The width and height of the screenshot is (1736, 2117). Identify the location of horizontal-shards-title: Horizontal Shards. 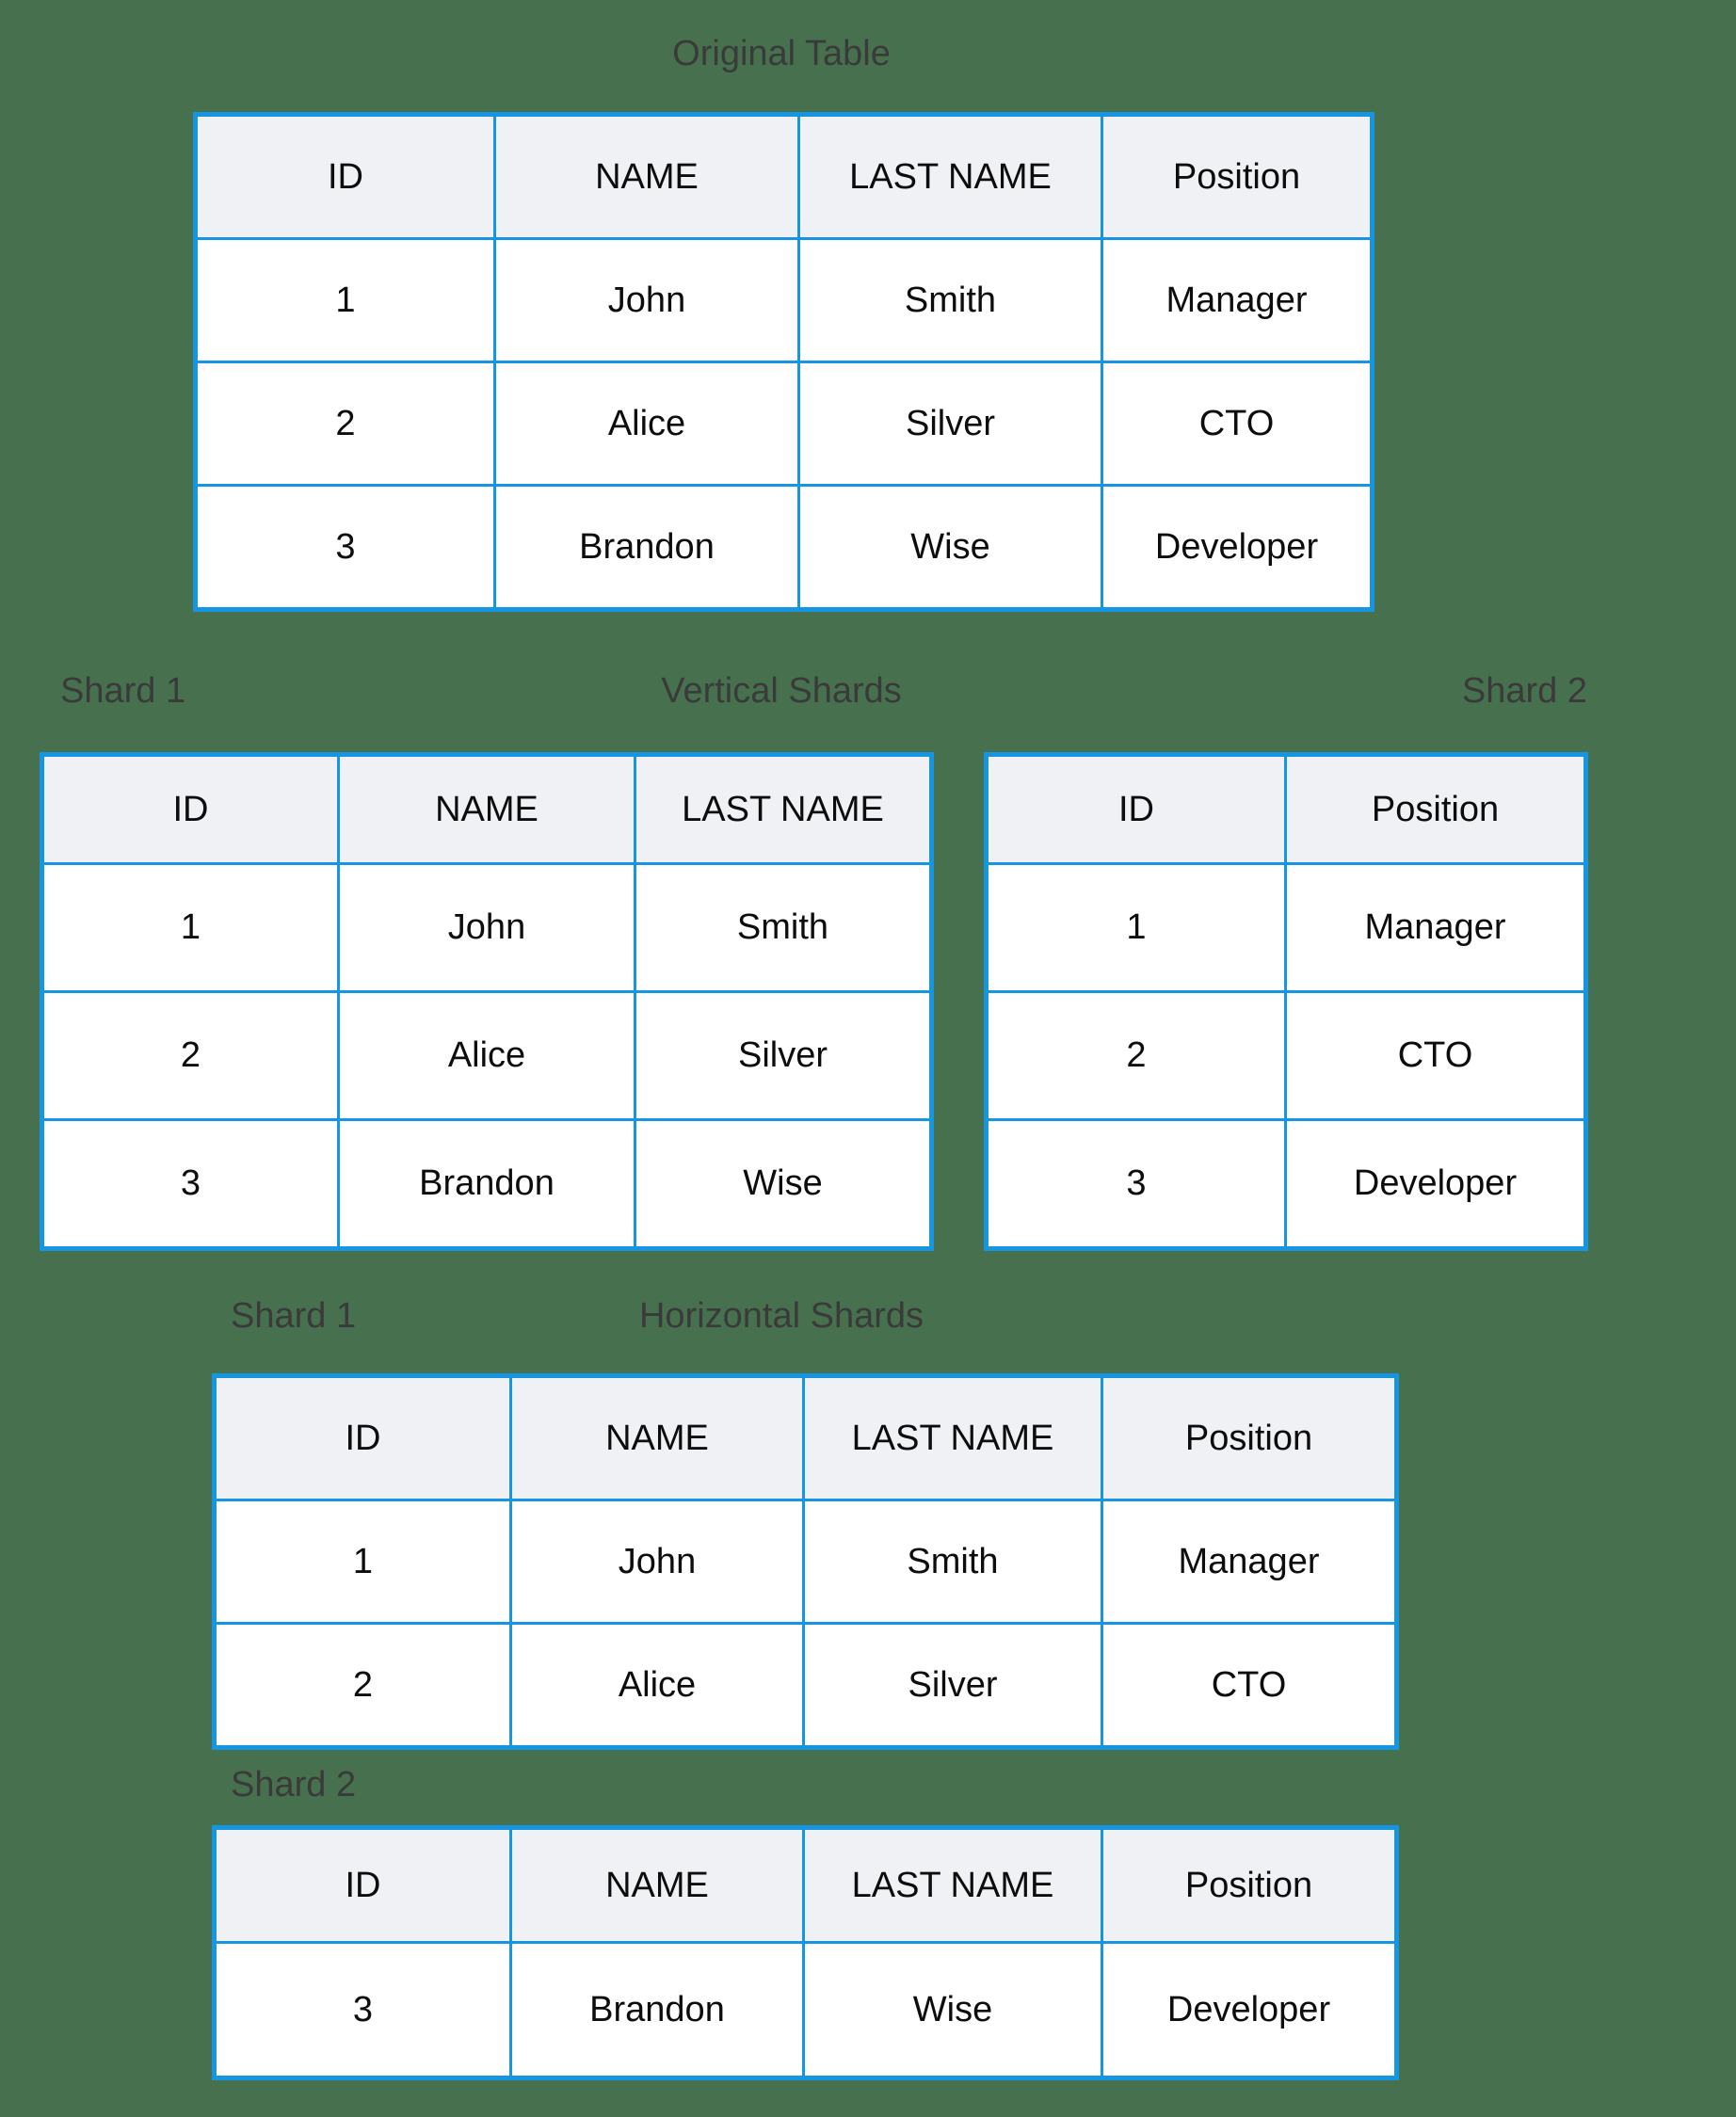
(781, 1316).